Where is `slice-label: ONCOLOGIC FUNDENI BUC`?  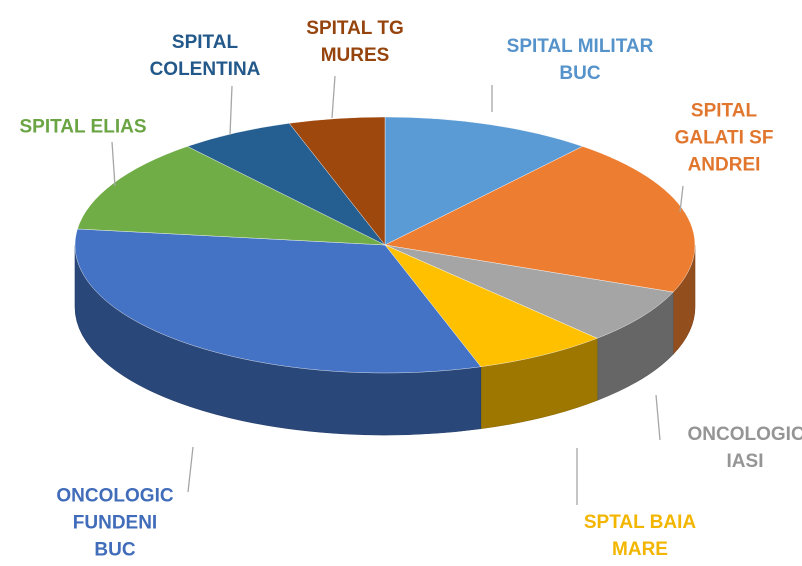 slice-label: ONCOLOGIC FUNDENI BUC is located at coordinates (115, 523).